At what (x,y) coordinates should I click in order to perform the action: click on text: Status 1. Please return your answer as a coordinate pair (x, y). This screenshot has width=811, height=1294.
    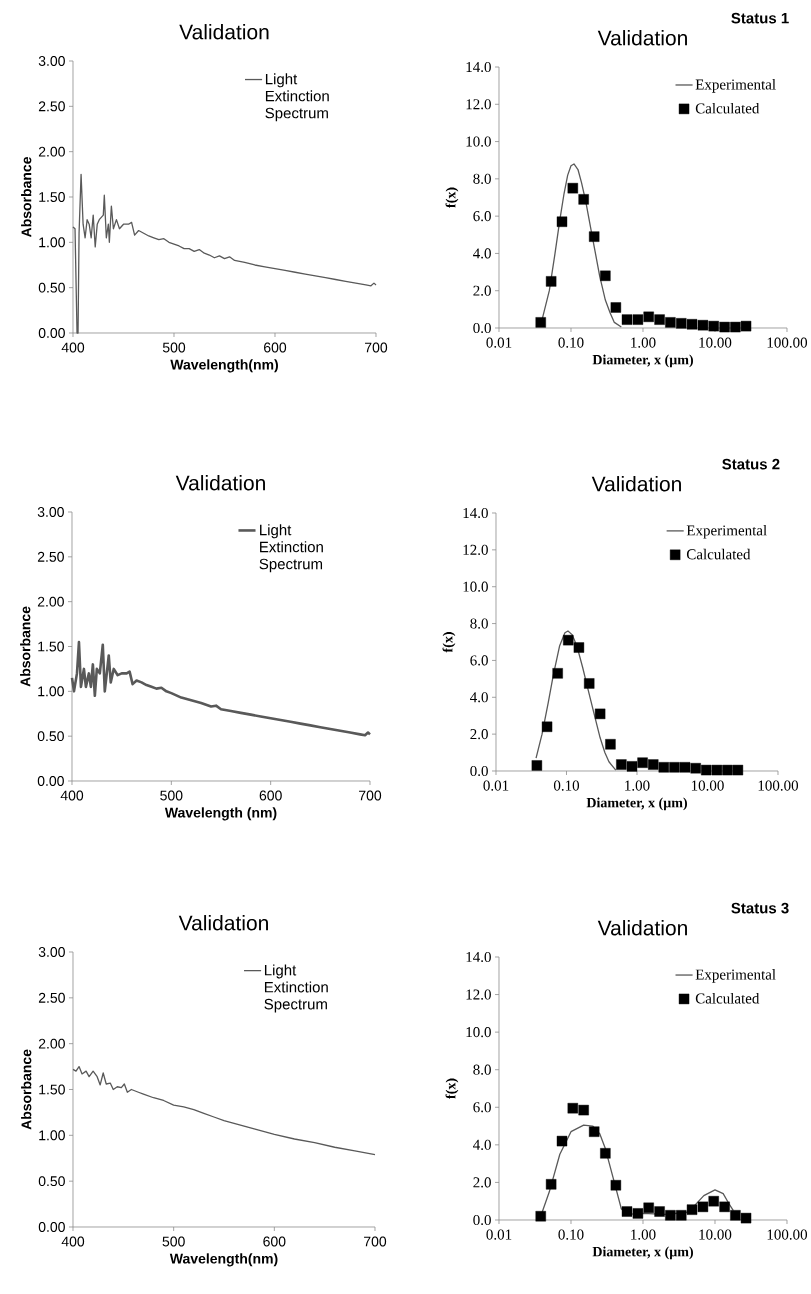
    Looking at the image, I should click on (760, 18).